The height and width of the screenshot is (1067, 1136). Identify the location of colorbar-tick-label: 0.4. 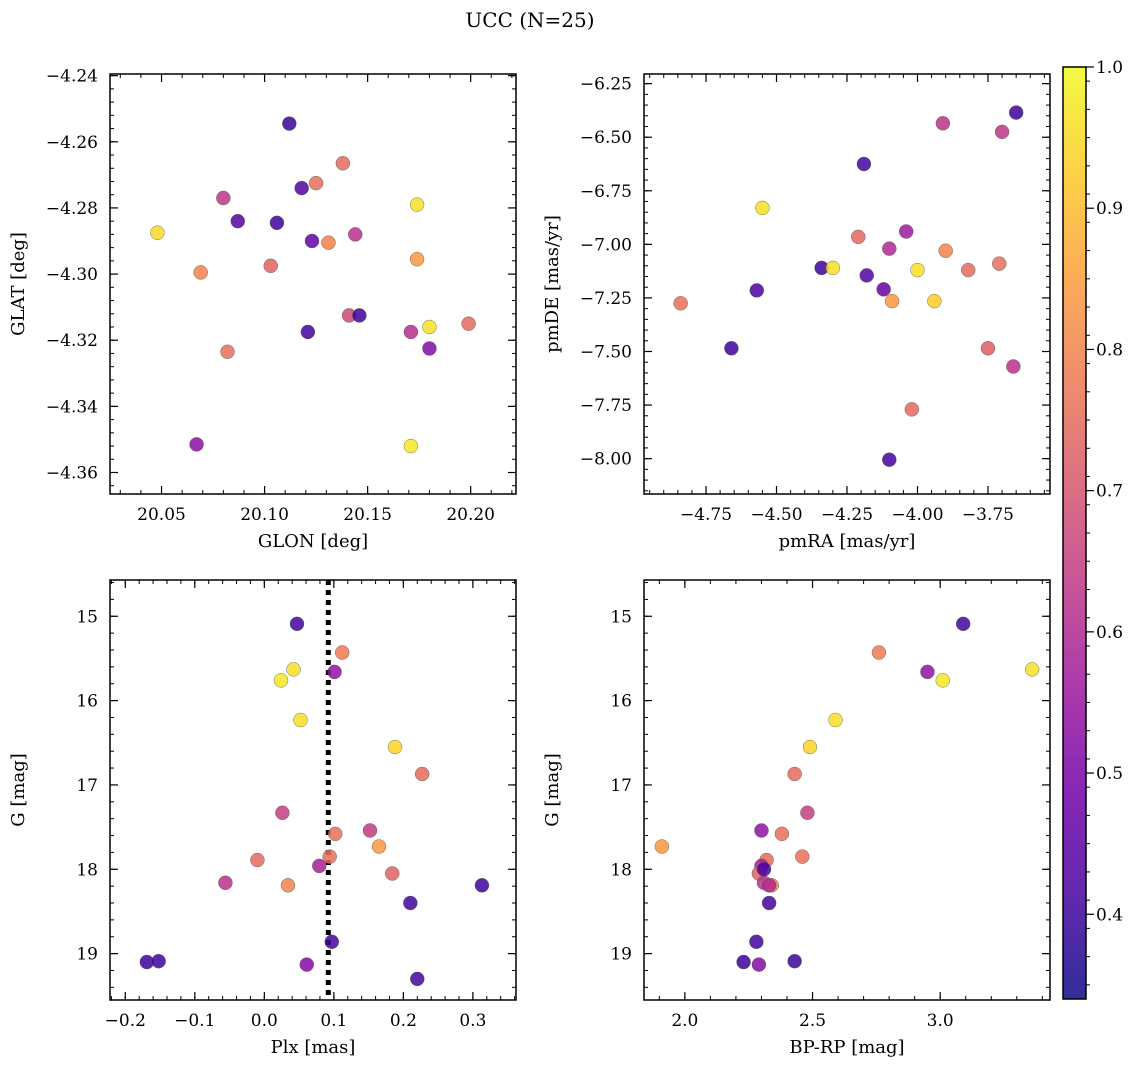
(1109, 915).